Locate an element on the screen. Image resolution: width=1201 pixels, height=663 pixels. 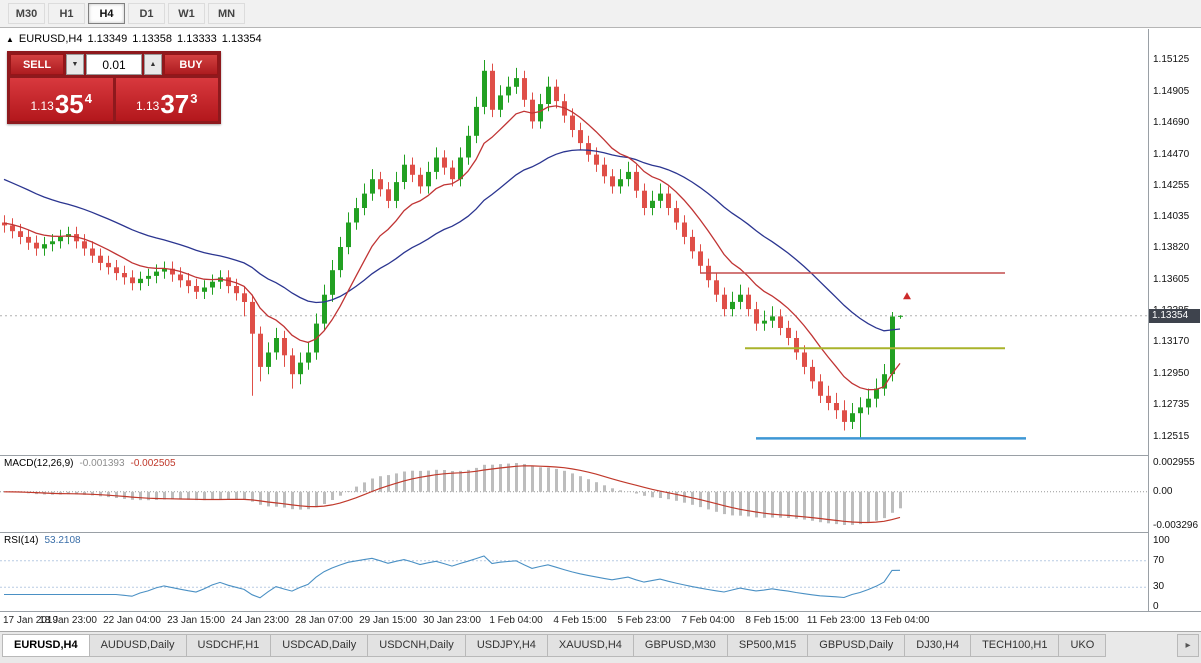
tab-sp500-m15: SP500,M15 is located at coordinates (768, 645).